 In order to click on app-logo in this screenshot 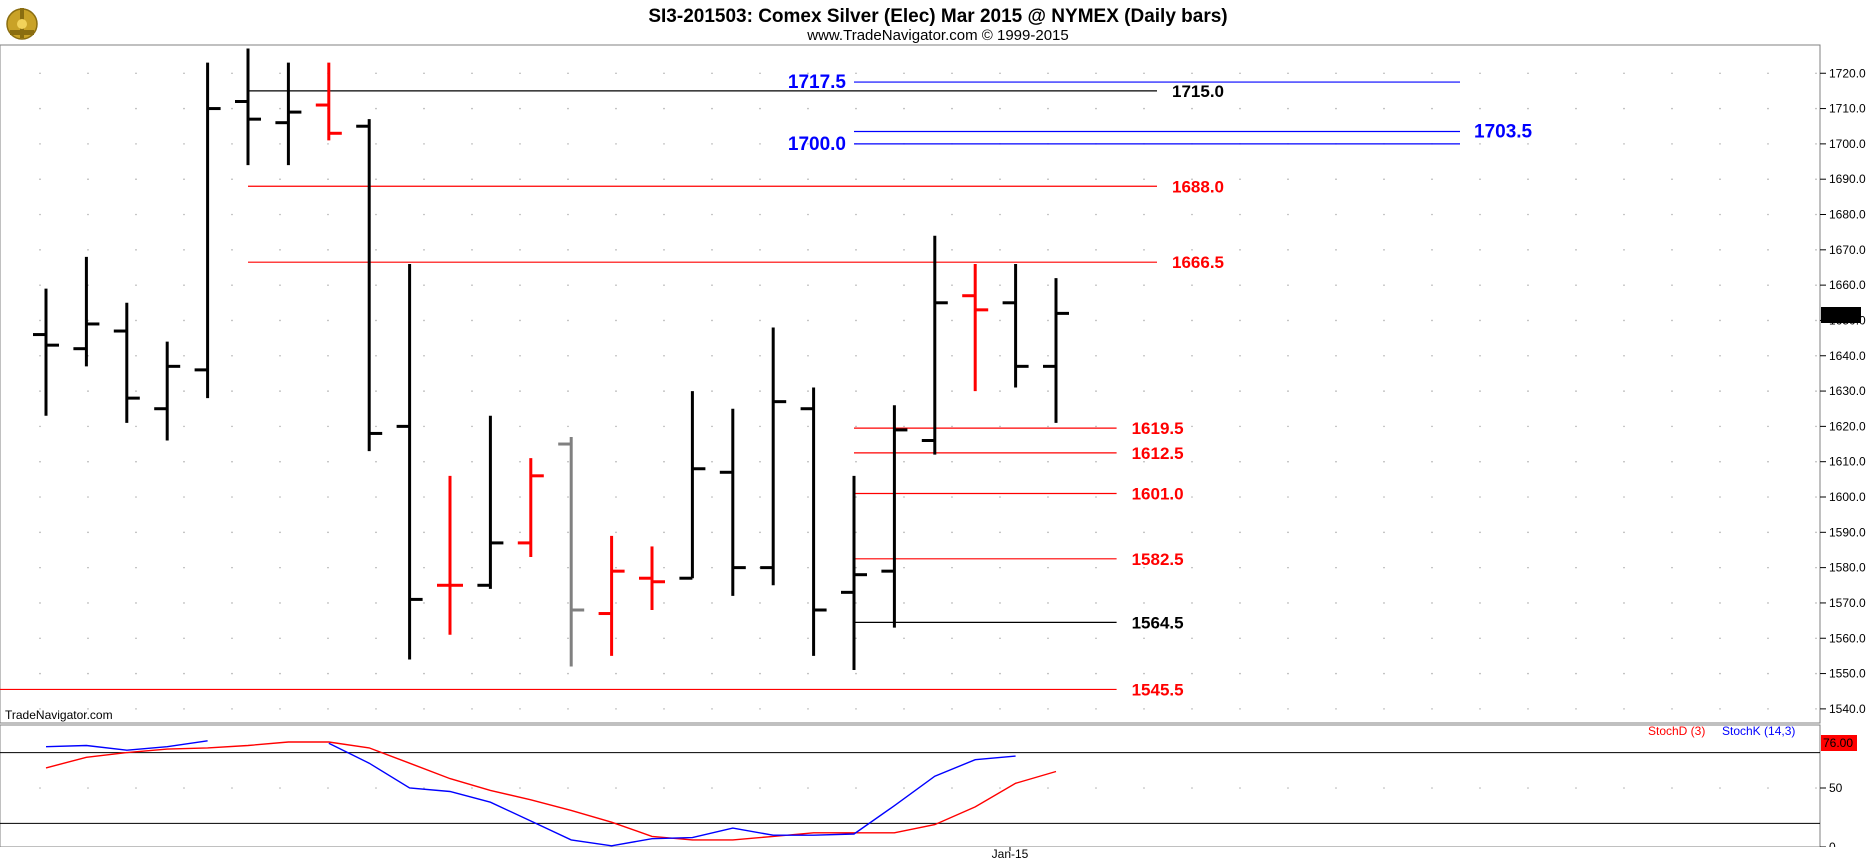, I will do `click(22, 24)`.